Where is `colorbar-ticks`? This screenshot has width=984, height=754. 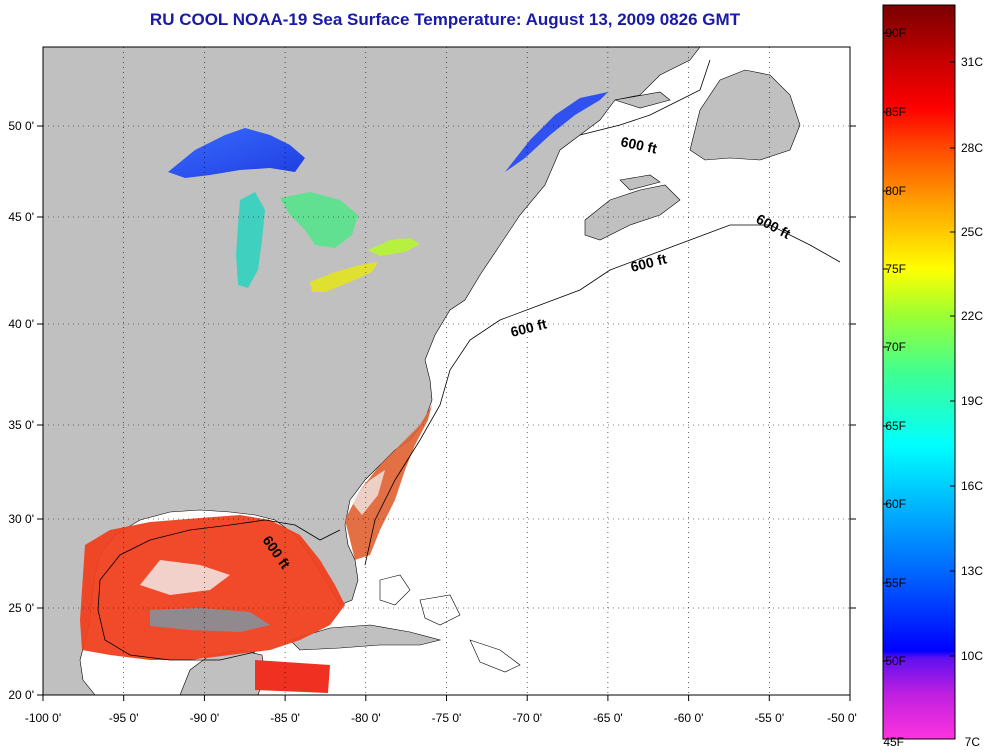
colorbar-ticks is located at coordinates (919, 347).